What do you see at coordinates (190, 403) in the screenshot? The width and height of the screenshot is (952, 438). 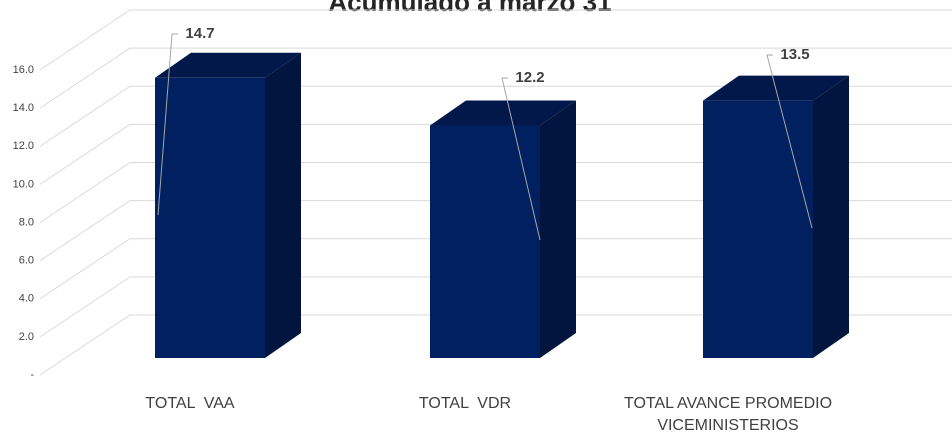 I see `x-tick-label: TOTAL VAA` at bounding box center [190, 403].